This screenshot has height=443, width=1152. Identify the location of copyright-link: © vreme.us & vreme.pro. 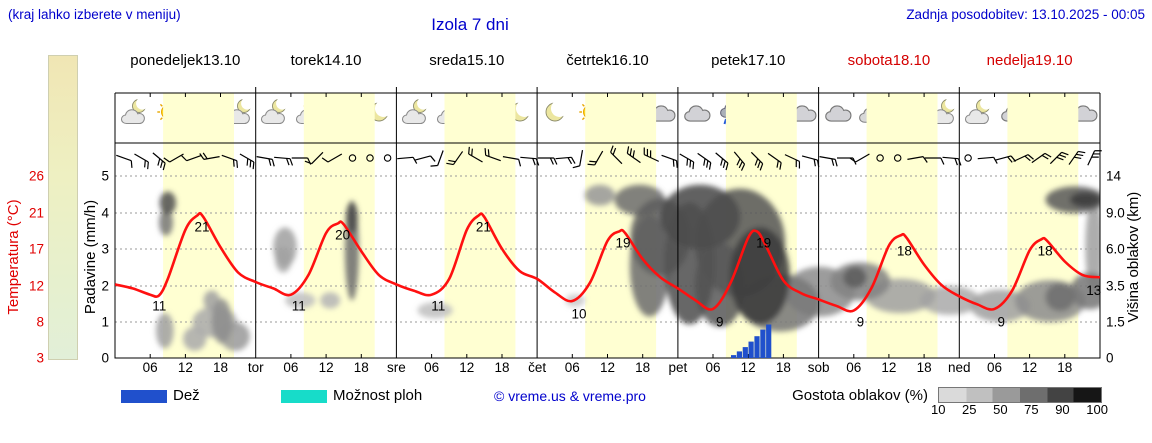
(570, 396).